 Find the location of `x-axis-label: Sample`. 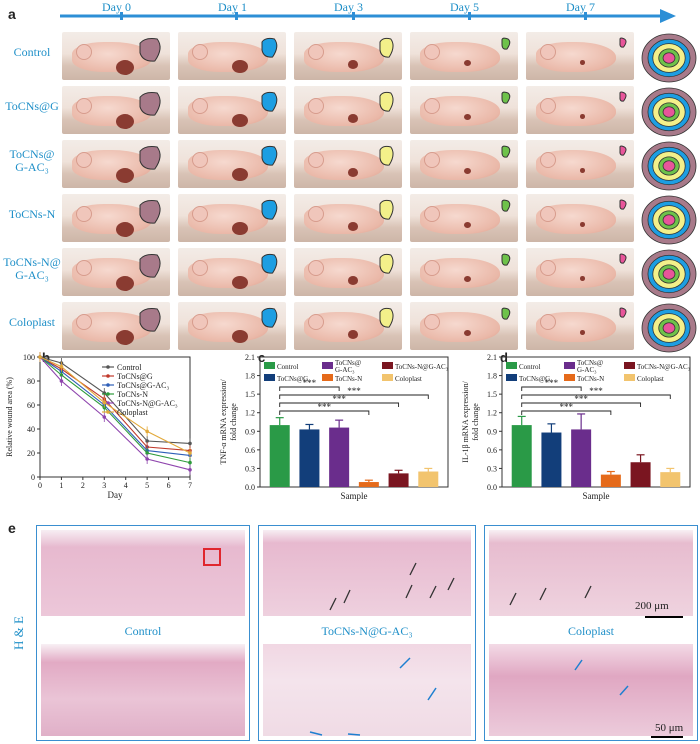

x-axis-label: Sample is located at coordinates (354, 496).